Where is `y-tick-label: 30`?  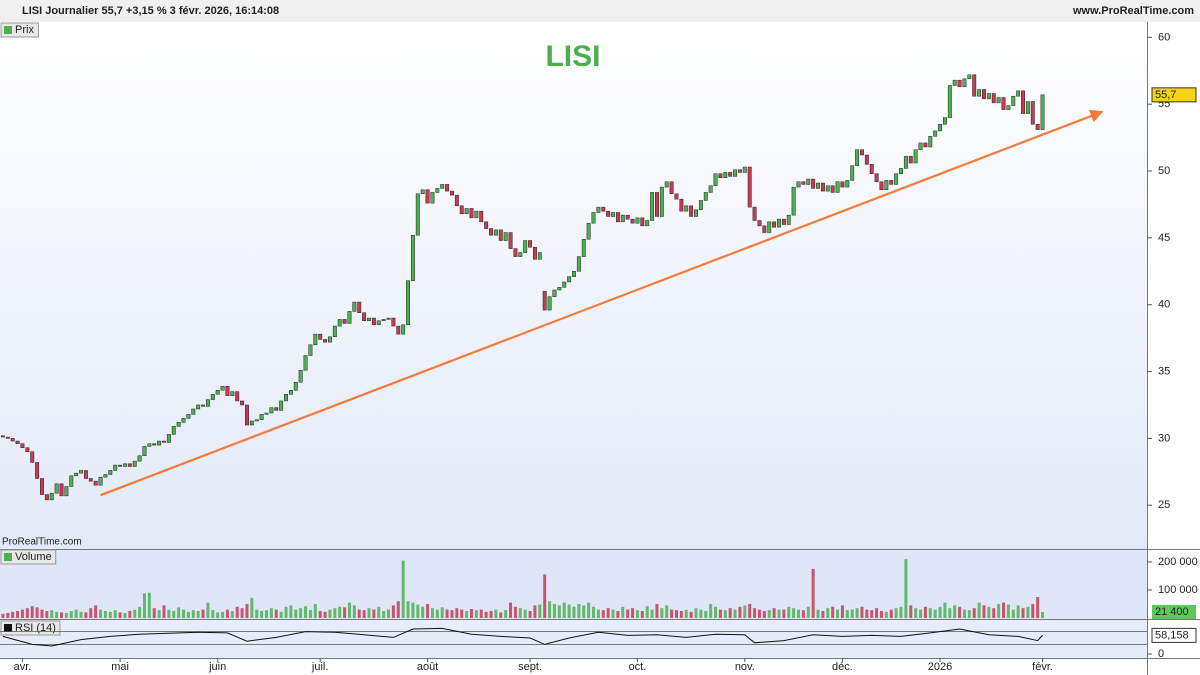
y-tick-label: 30 is located at coordinates (1164, 438).